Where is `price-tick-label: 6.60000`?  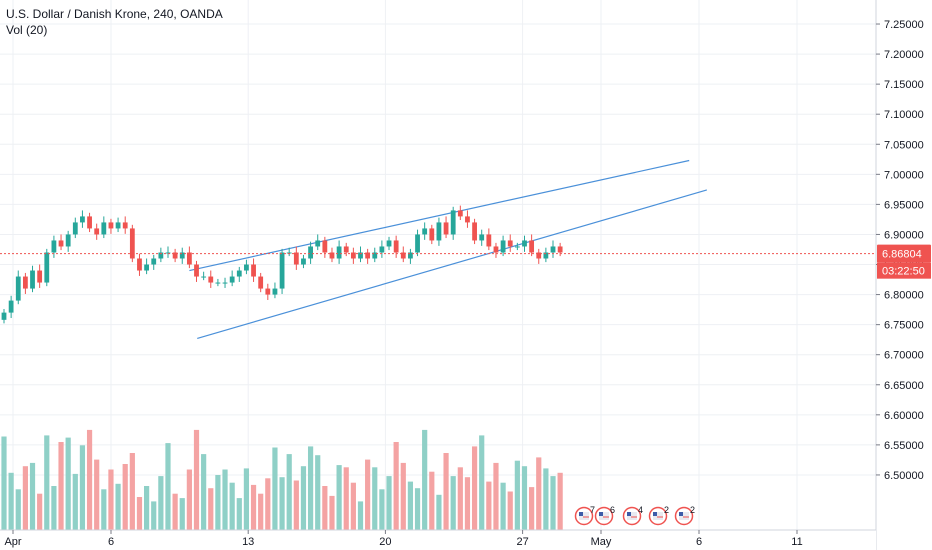
price-tick-label: 6.60000 is located at coordinates (904, 416).